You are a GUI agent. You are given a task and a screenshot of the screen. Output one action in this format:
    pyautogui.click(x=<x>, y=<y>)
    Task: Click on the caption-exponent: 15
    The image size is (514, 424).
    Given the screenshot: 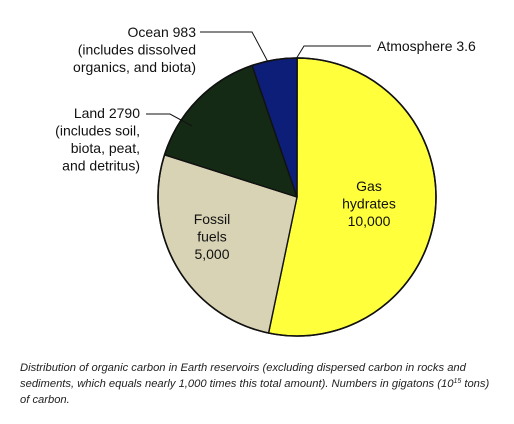 What is the action you would take?
    pyautogui.click(x=457, y=381)
    